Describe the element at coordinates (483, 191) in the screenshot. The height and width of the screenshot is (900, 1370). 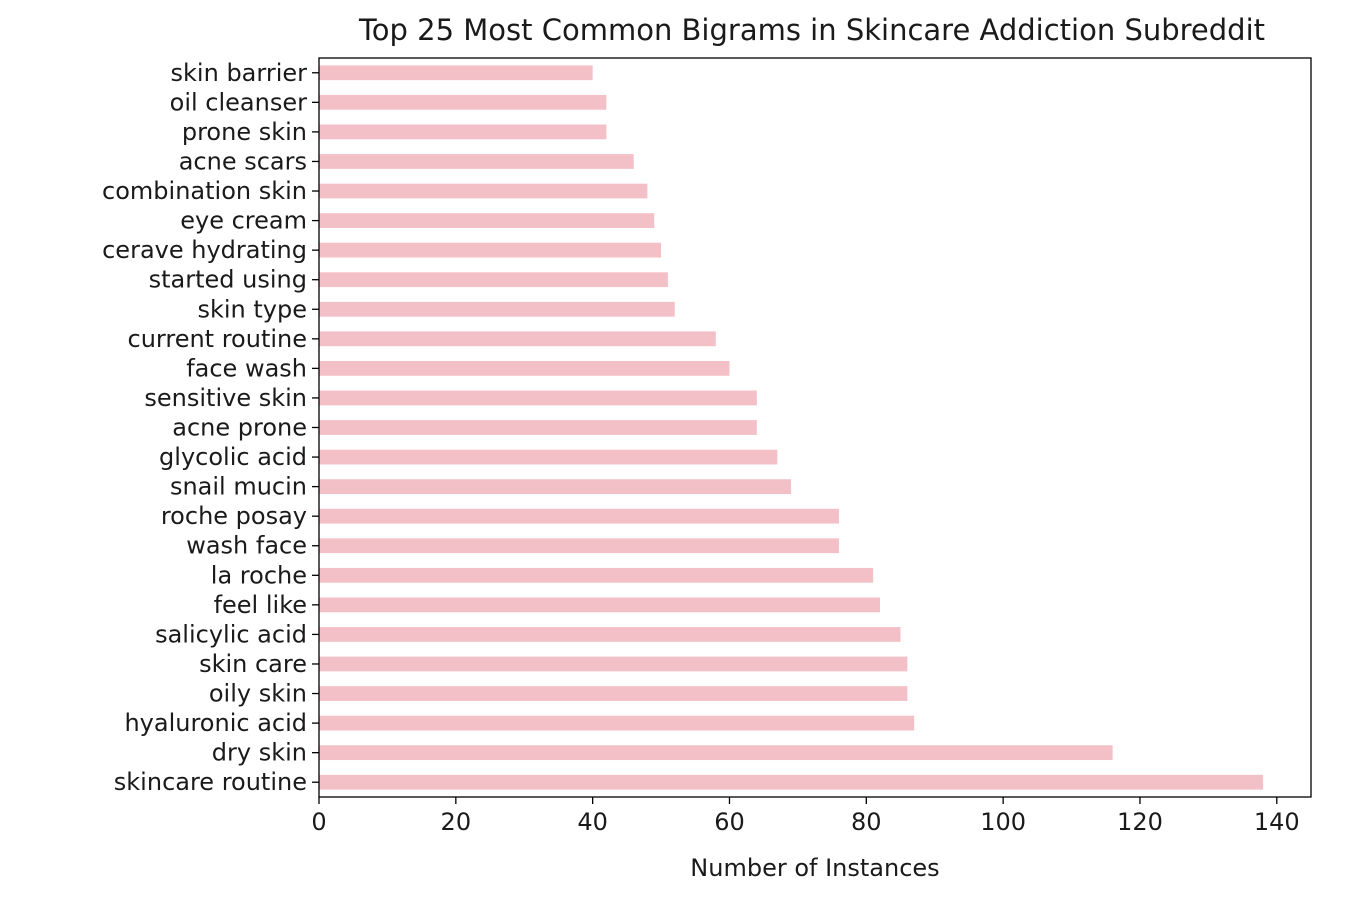
I see `bar-combination-skin` at that location.